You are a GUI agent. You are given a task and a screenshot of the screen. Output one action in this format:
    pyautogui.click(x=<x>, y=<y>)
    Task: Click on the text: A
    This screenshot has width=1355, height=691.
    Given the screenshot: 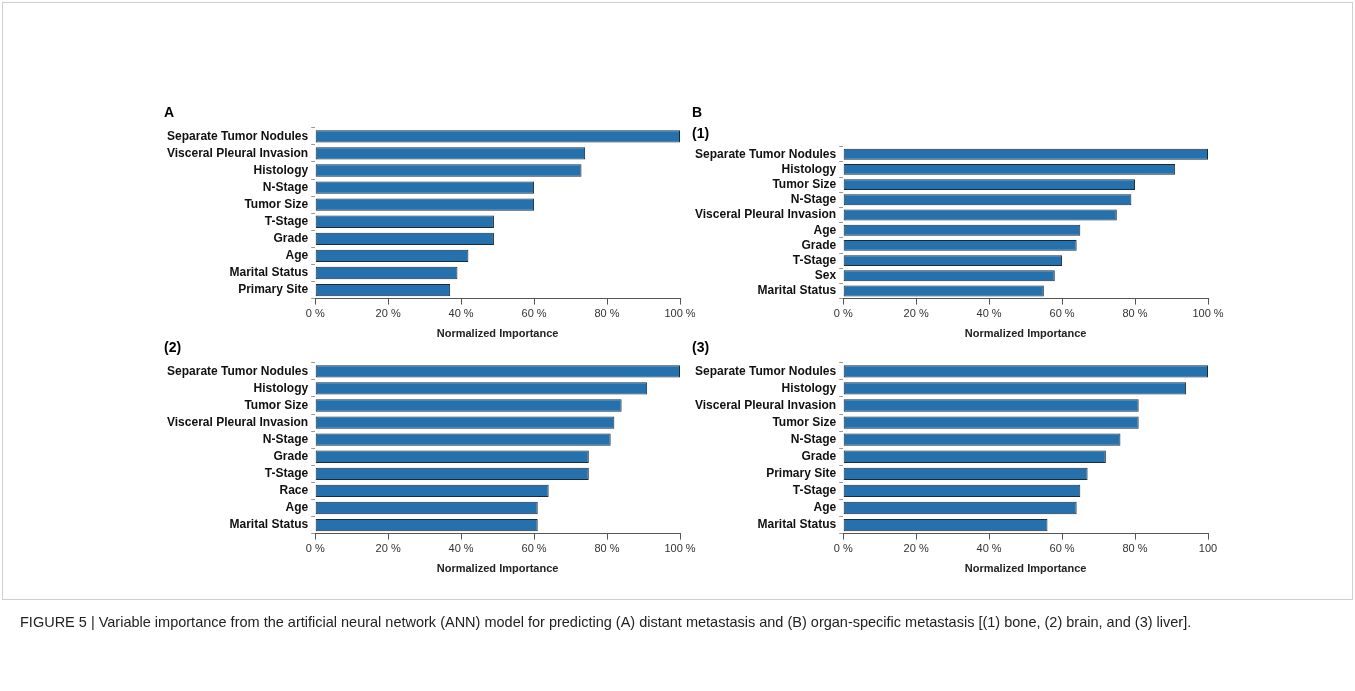 What is the action you would take?
    pyautogui.click(x=169, y=112)
    